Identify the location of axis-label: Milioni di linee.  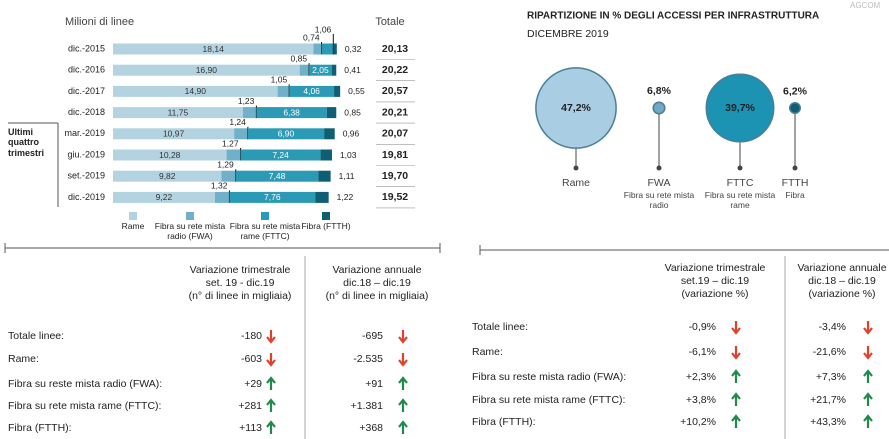
(99, 22).